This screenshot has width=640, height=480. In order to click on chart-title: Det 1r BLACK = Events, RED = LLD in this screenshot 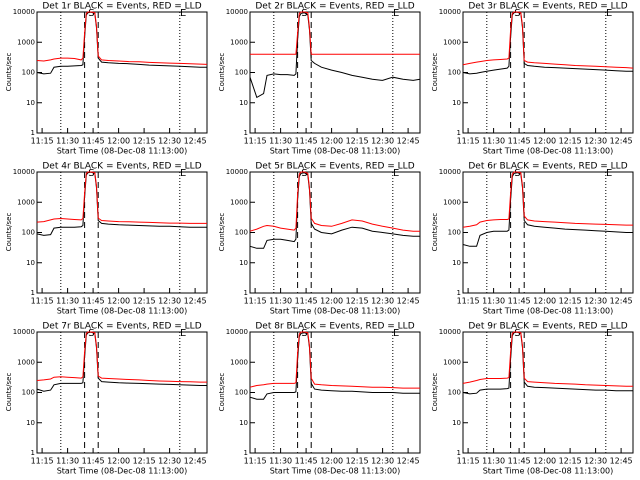, I will do `click(121, 7)`.